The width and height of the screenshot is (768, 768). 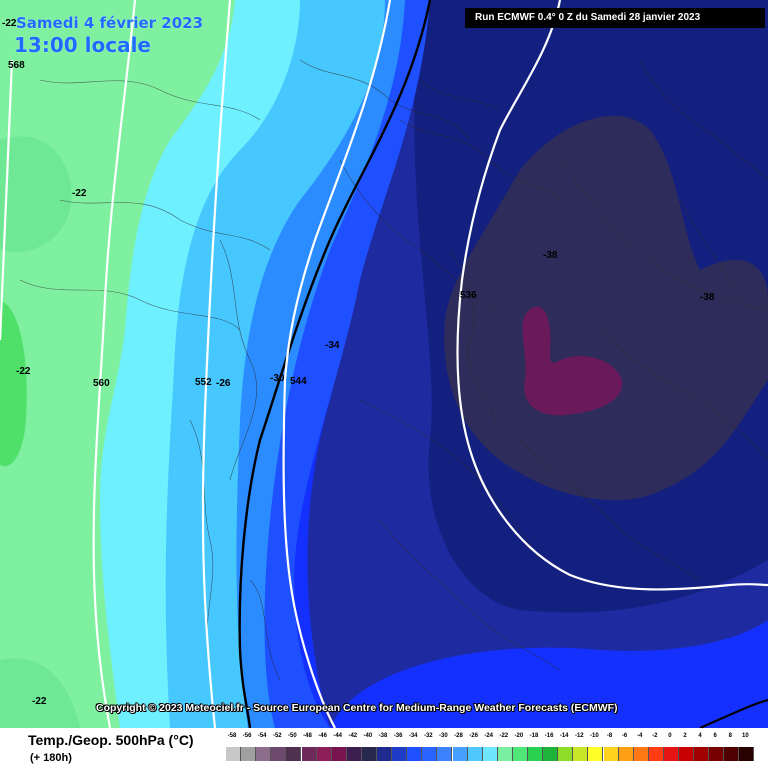 What do you see at coordinates (413, 736) in the screenshot?
I see `scale-tick-label: -34` at bounding box center [413, 736].